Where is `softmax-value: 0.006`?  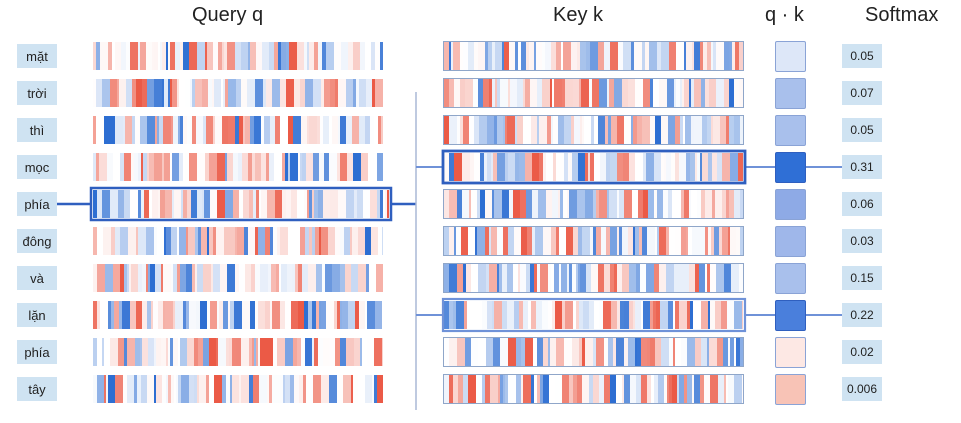
softmax-value: 0.006 is located at coordinates (862, 389).